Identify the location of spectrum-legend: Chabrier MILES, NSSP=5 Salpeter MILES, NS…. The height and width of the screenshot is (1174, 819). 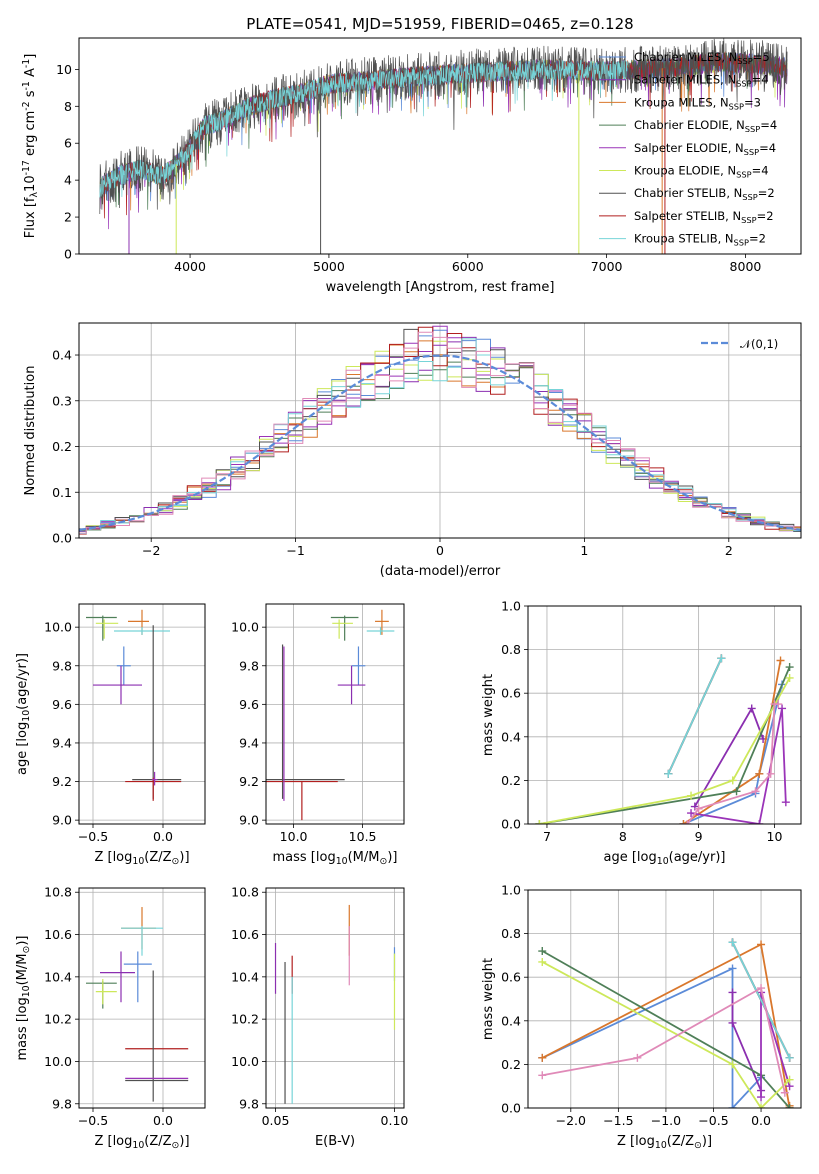
(688, 149).